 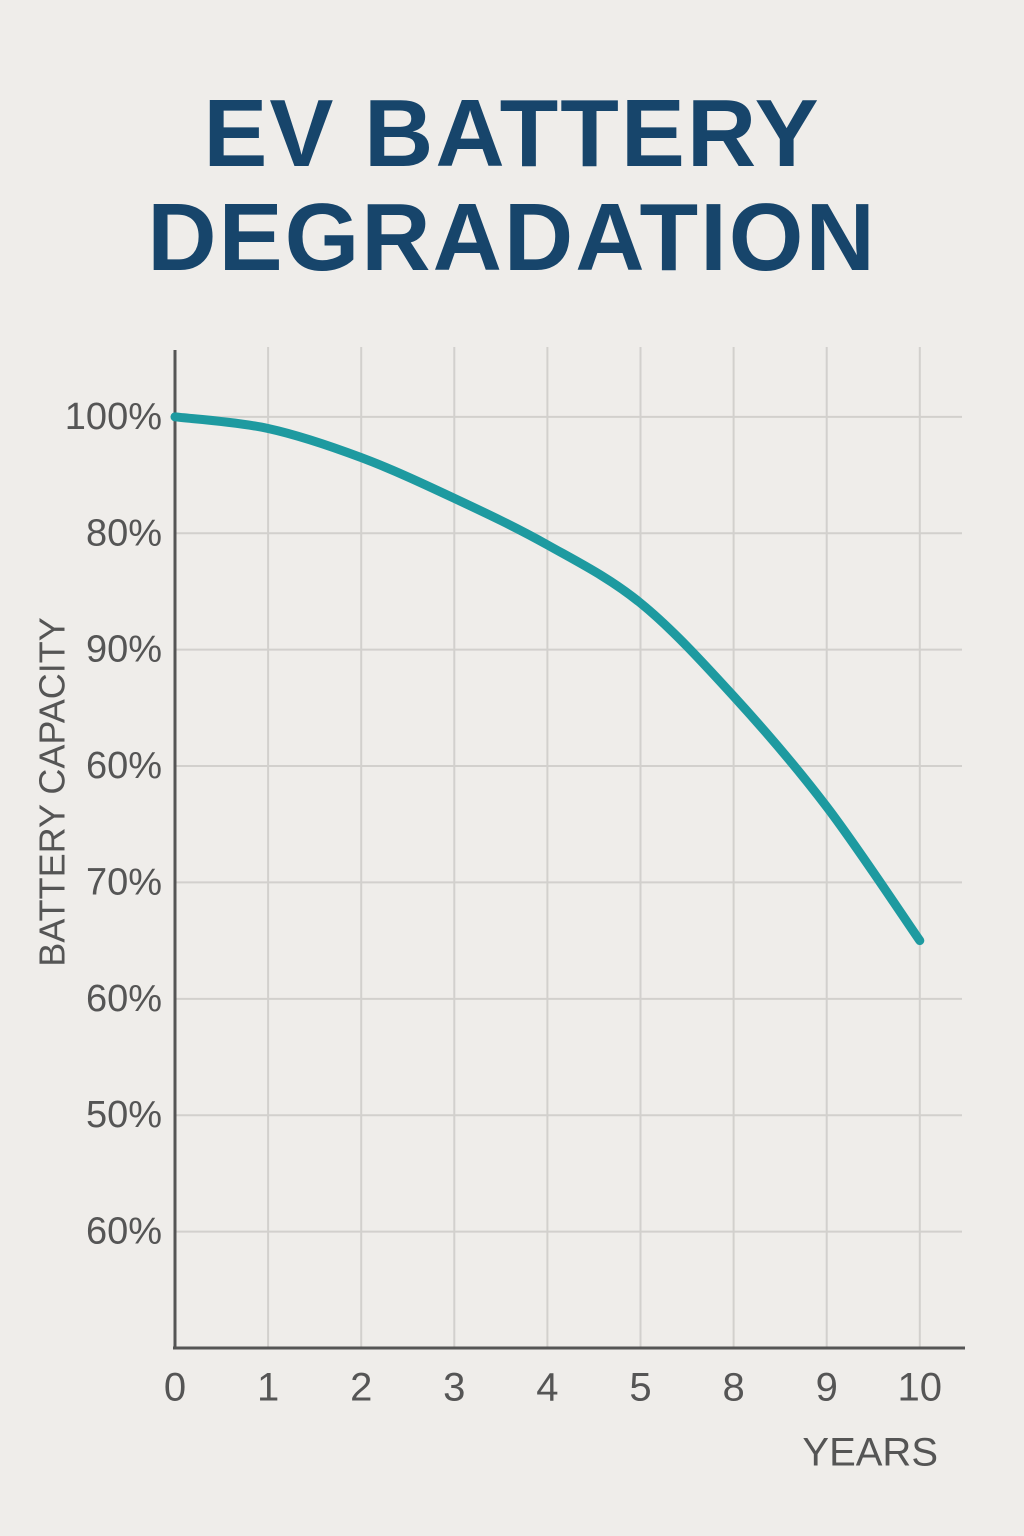 I want to click on y-tick-label: 90%, so click(x=124, y=650).